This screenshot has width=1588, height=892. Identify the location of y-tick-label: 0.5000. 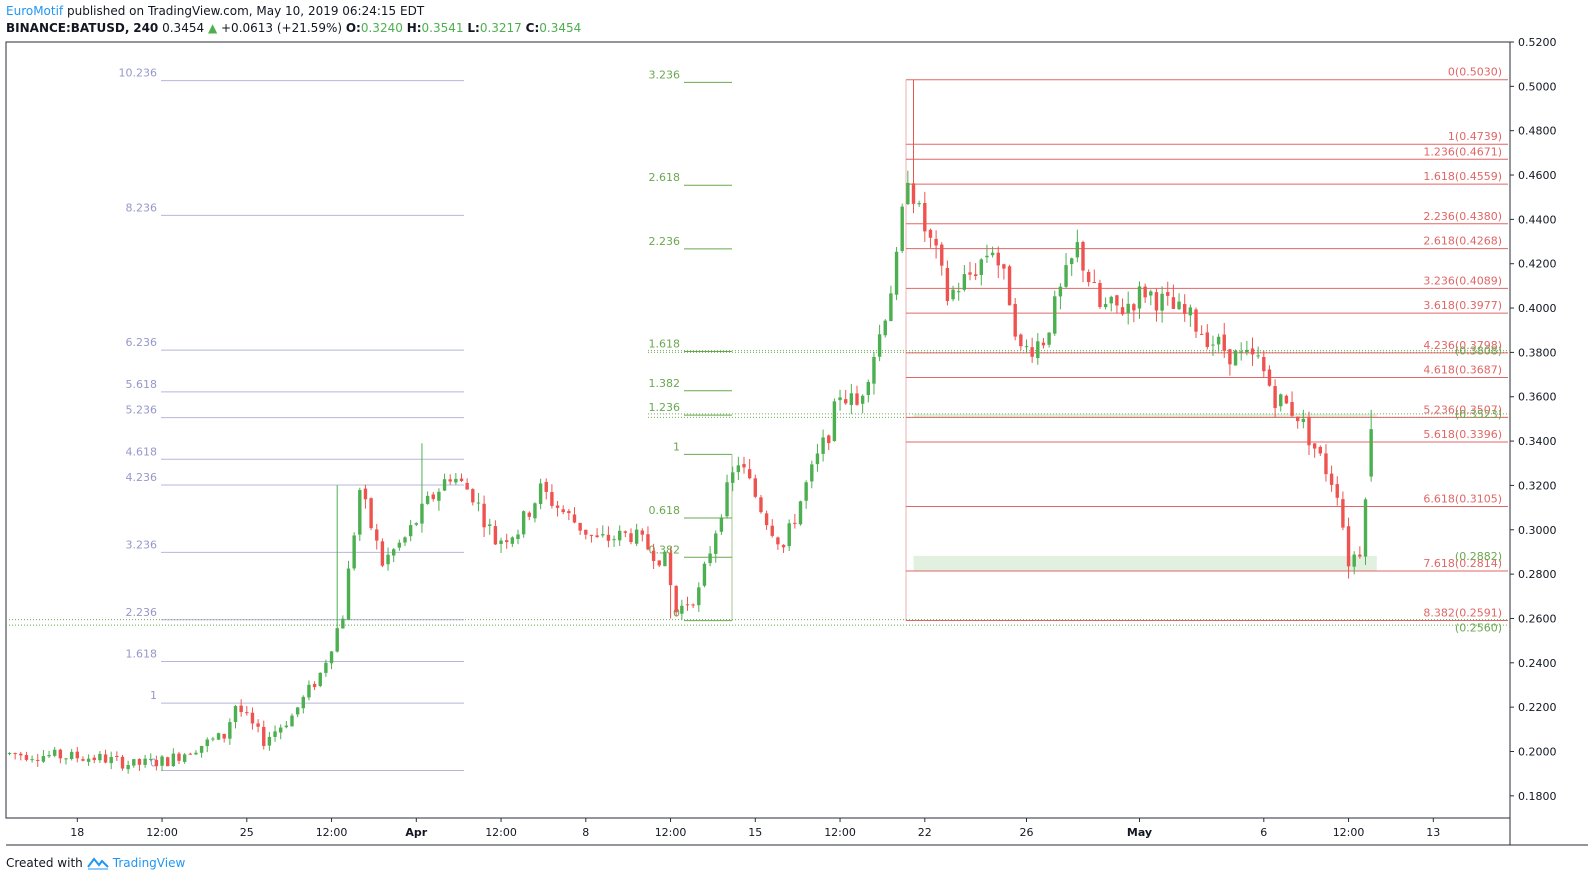
(1537, 86).